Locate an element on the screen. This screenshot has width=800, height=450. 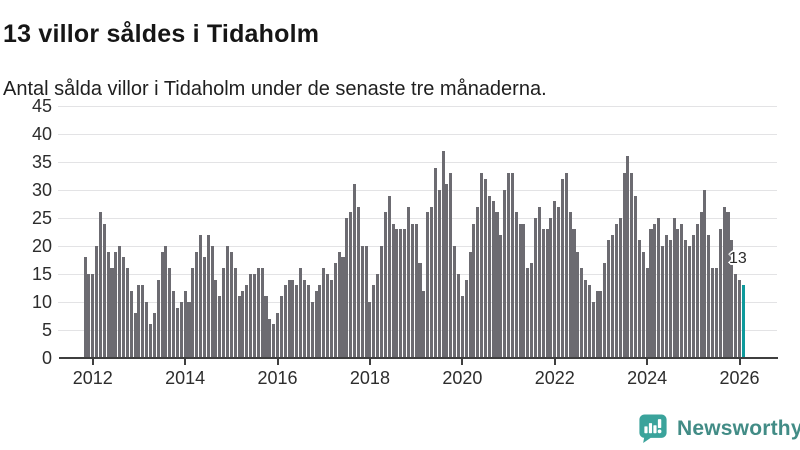
y-axis-label-5: 5 is located at coordinates (46, 330).